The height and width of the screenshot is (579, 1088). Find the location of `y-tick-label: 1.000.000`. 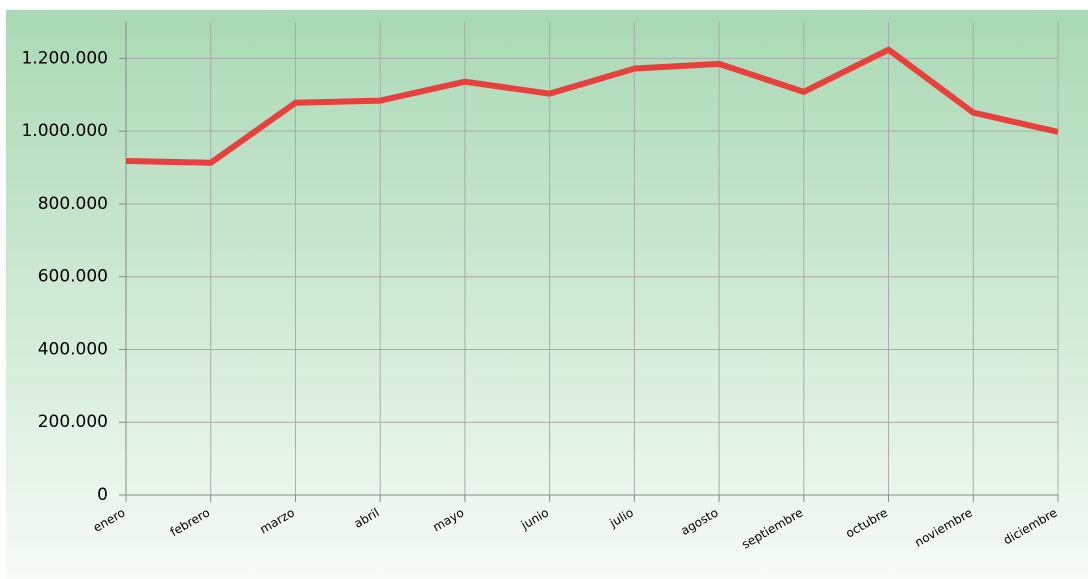

y-tick-label: 1.000.000 is located at coordinates (64, 131).